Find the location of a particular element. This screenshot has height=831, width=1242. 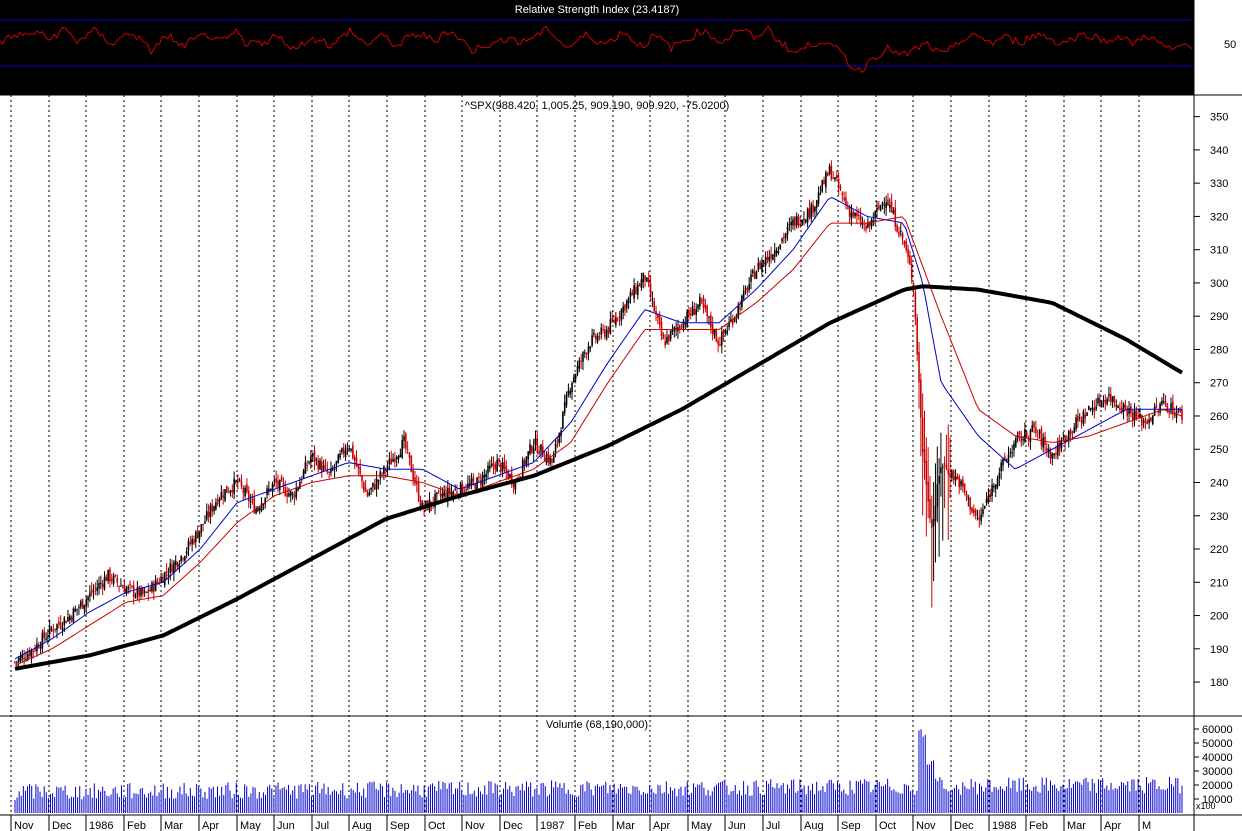

price-y-tick-label: 350 is located at coordinates (1219, 118).